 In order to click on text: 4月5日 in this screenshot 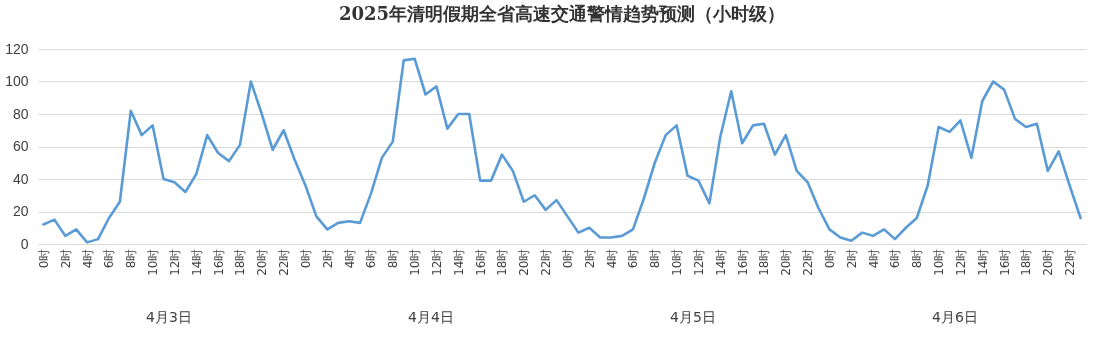, I will do `click(693, 317)`.